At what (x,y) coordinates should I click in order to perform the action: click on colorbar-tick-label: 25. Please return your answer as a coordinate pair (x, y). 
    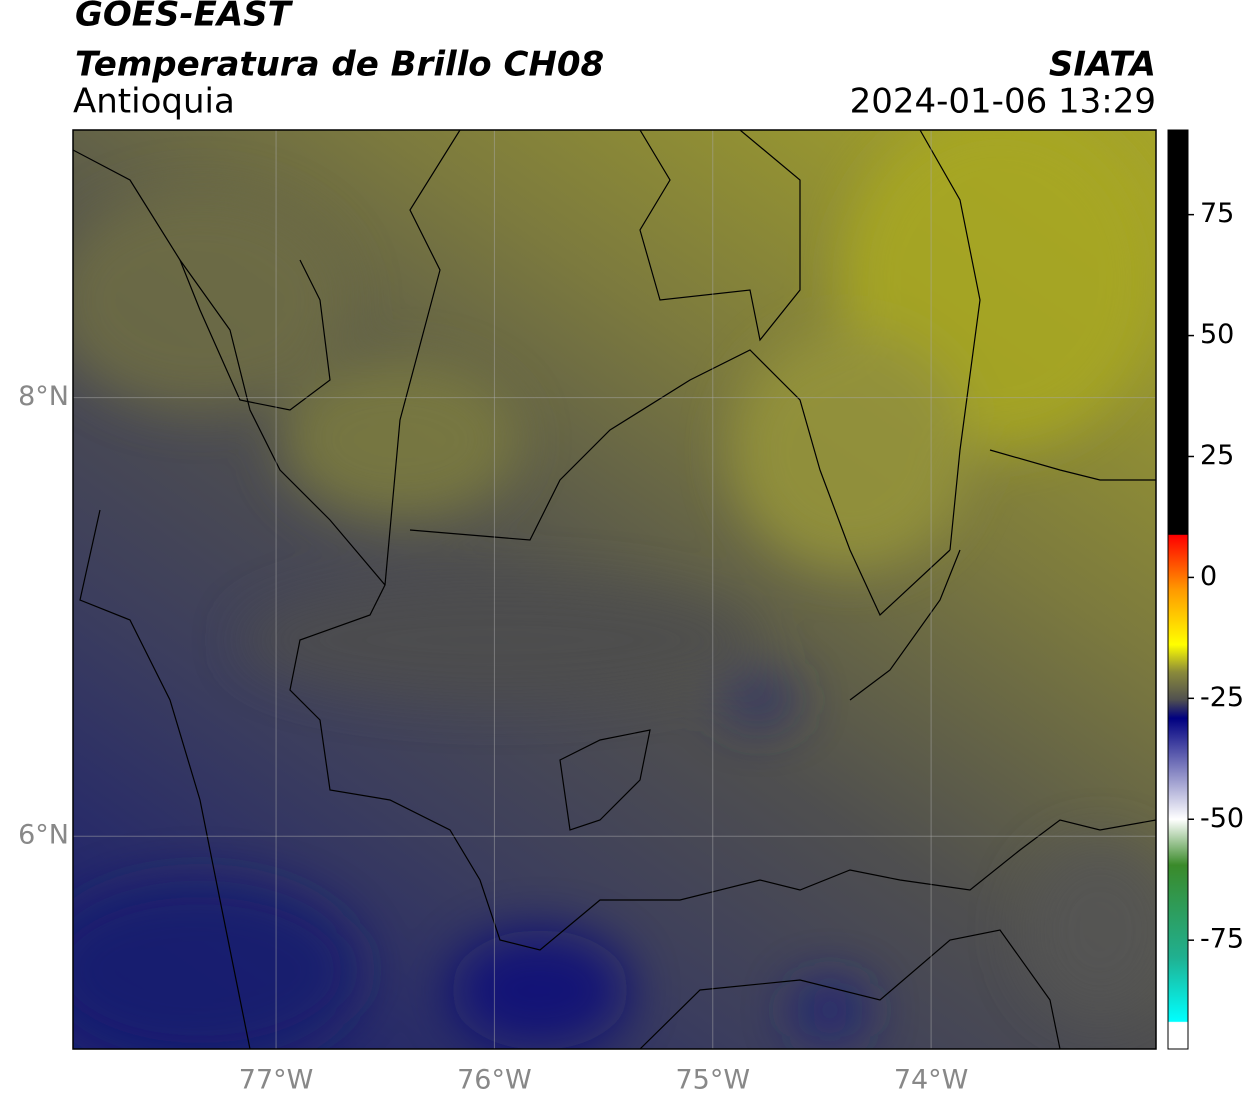
    Looking at the image, I should click on (1217, 455).